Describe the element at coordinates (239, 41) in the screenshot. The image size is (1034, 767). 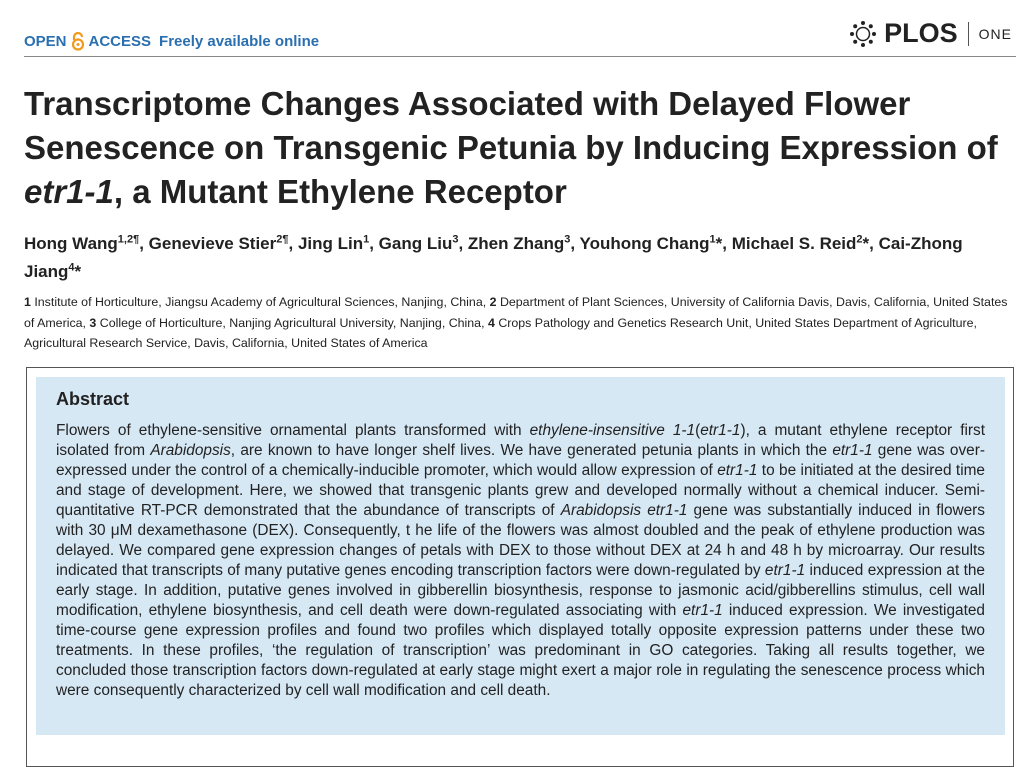
I see `tagline: Freely available online` at that location.